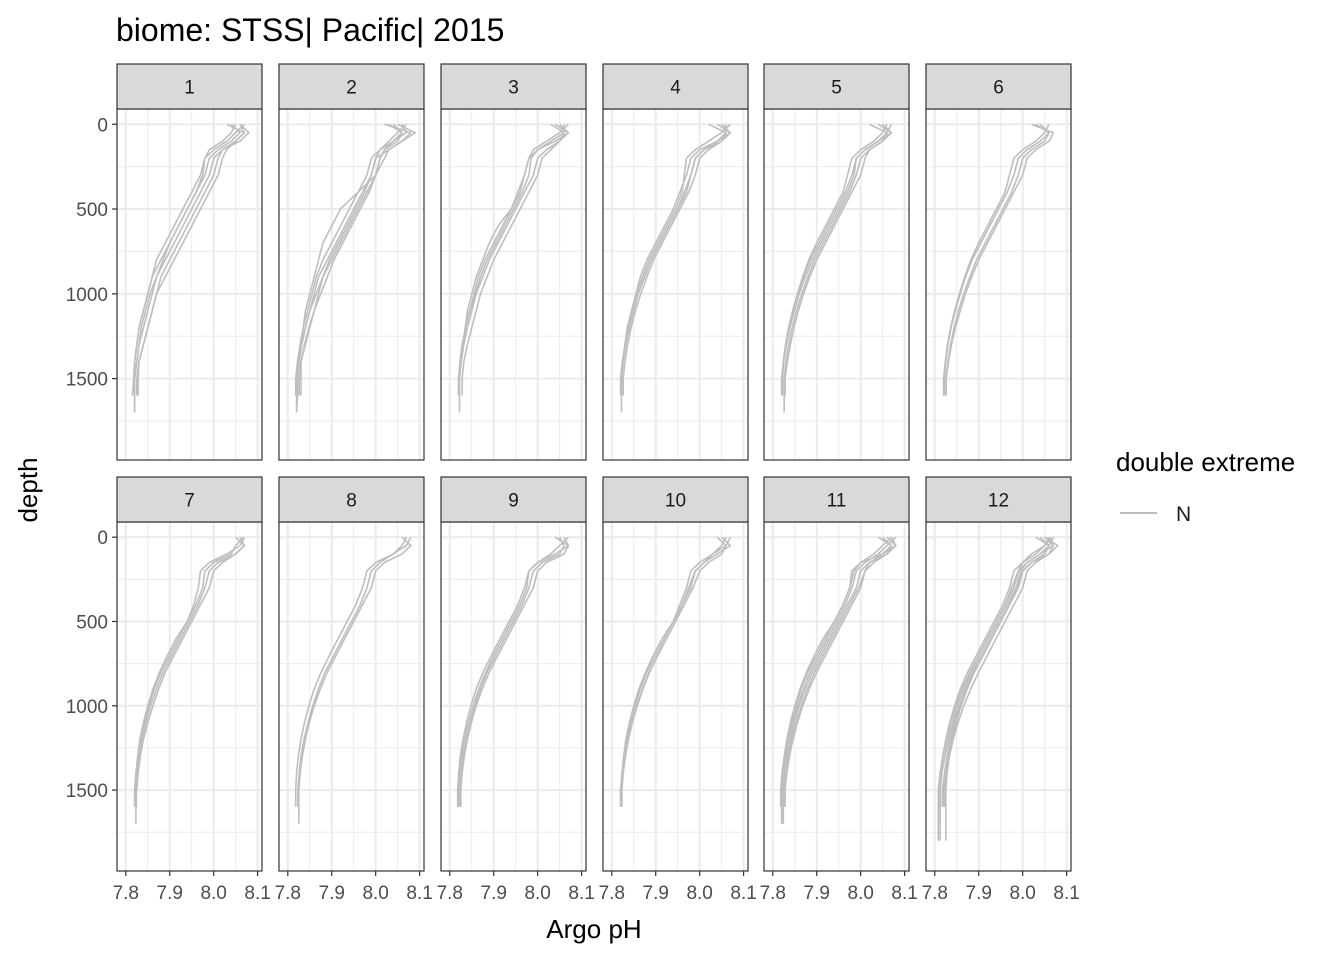  I want to click on facet-strip-label: 9, so click(513, 501).